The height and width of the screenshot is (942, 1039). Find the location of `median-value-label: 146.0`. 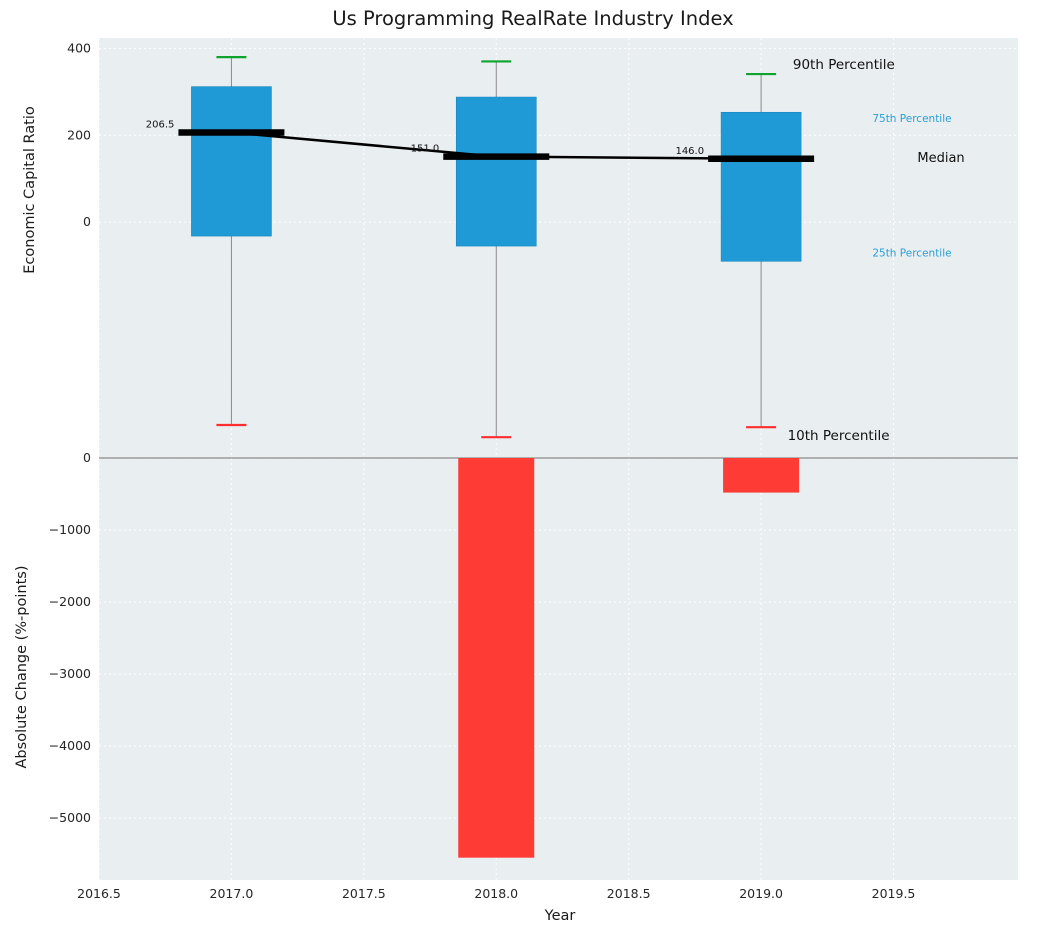

median-value-label: 146.0 is located at coordinates (689, 151).